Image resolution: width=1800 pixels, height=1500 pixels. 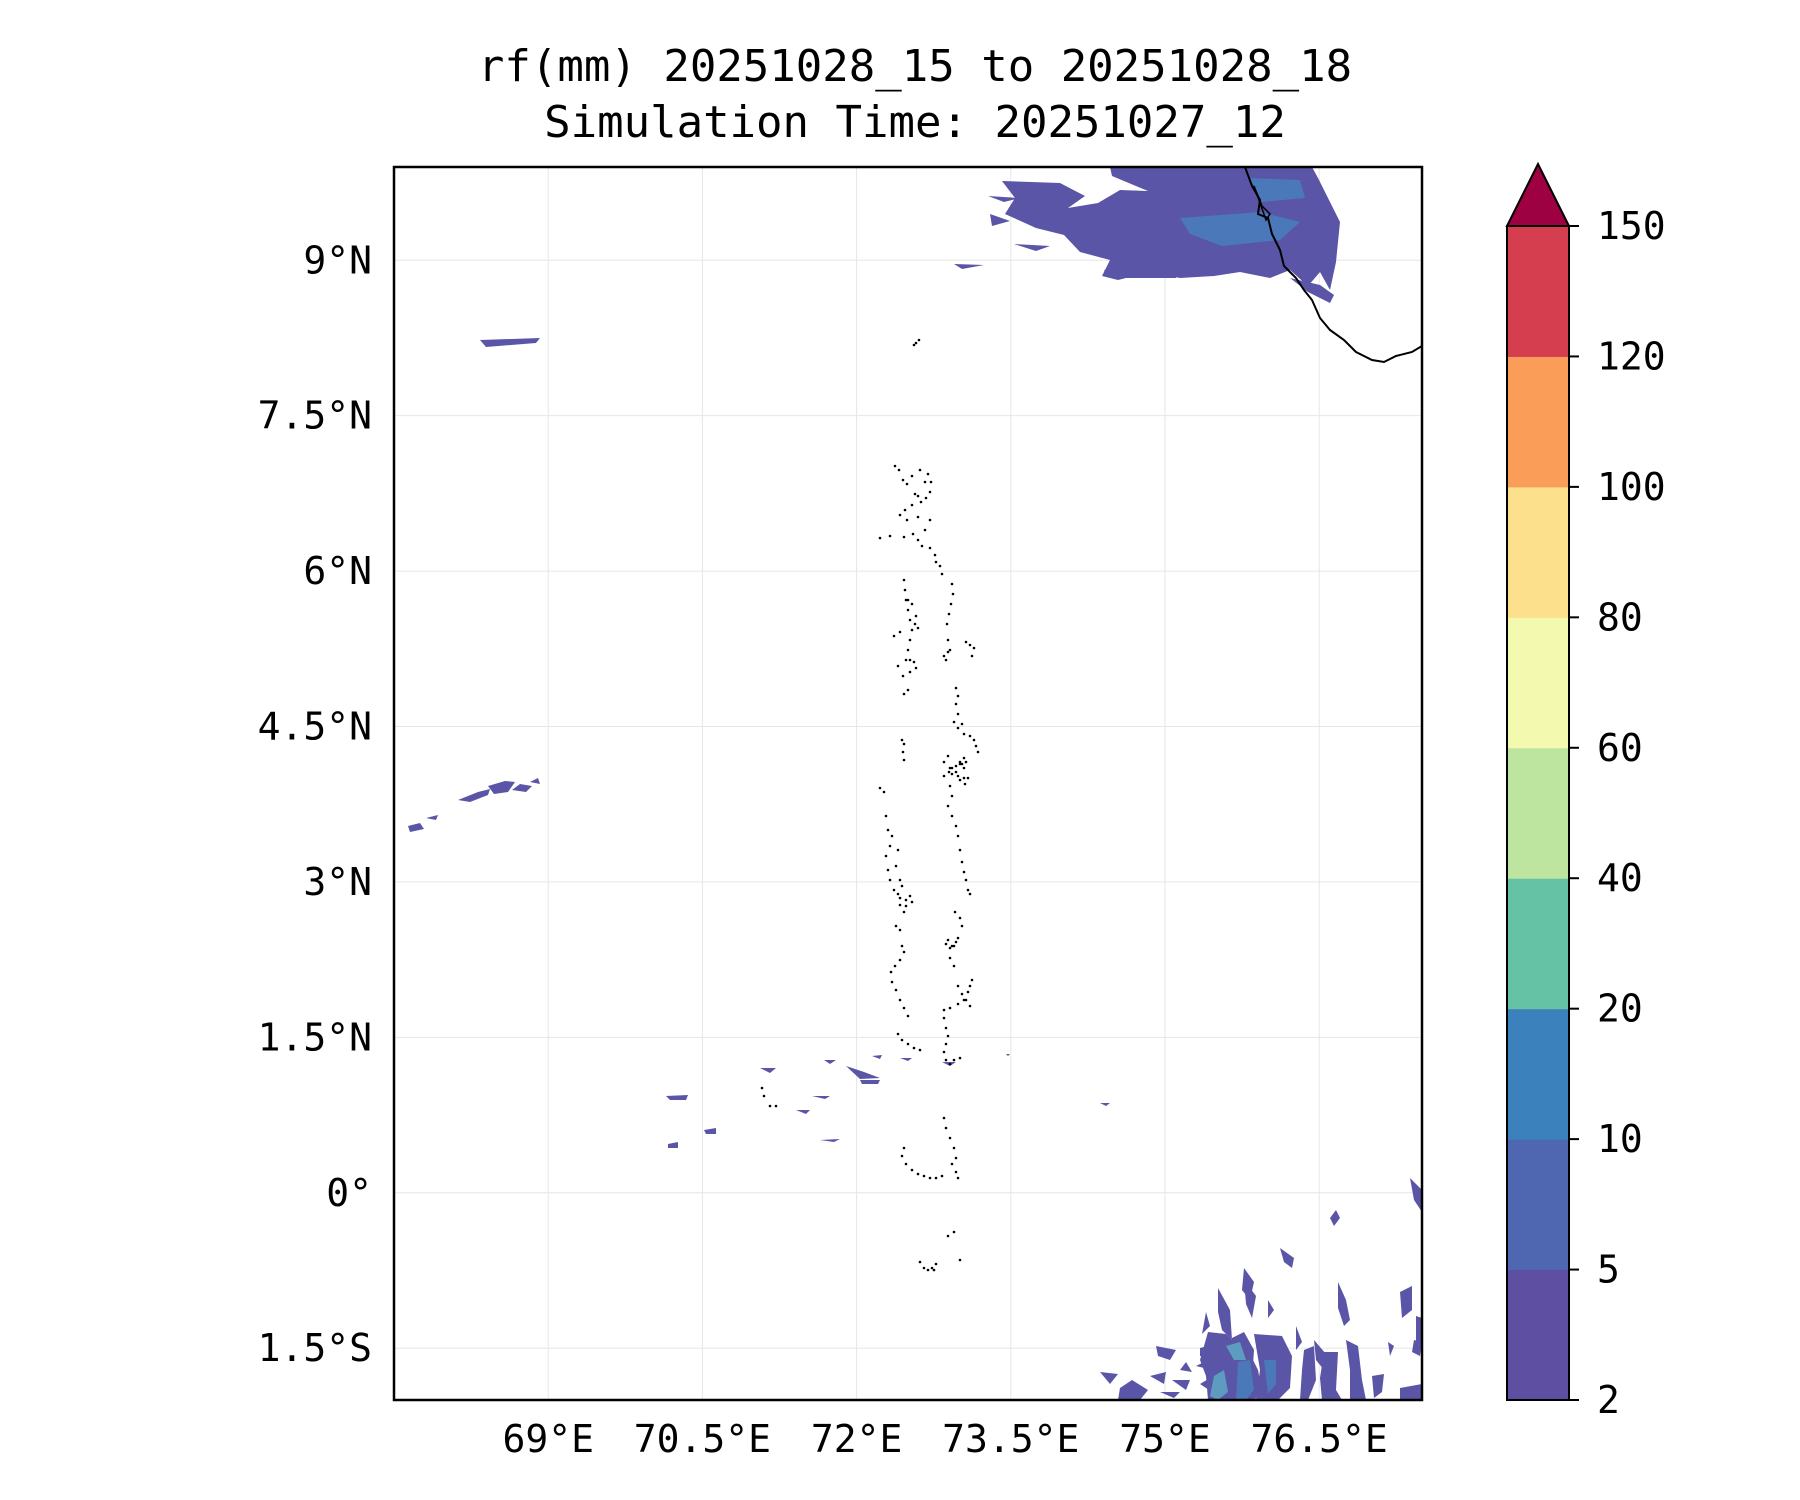 I want to click on colorbar-label: 80, so click(x=1620, y=617).